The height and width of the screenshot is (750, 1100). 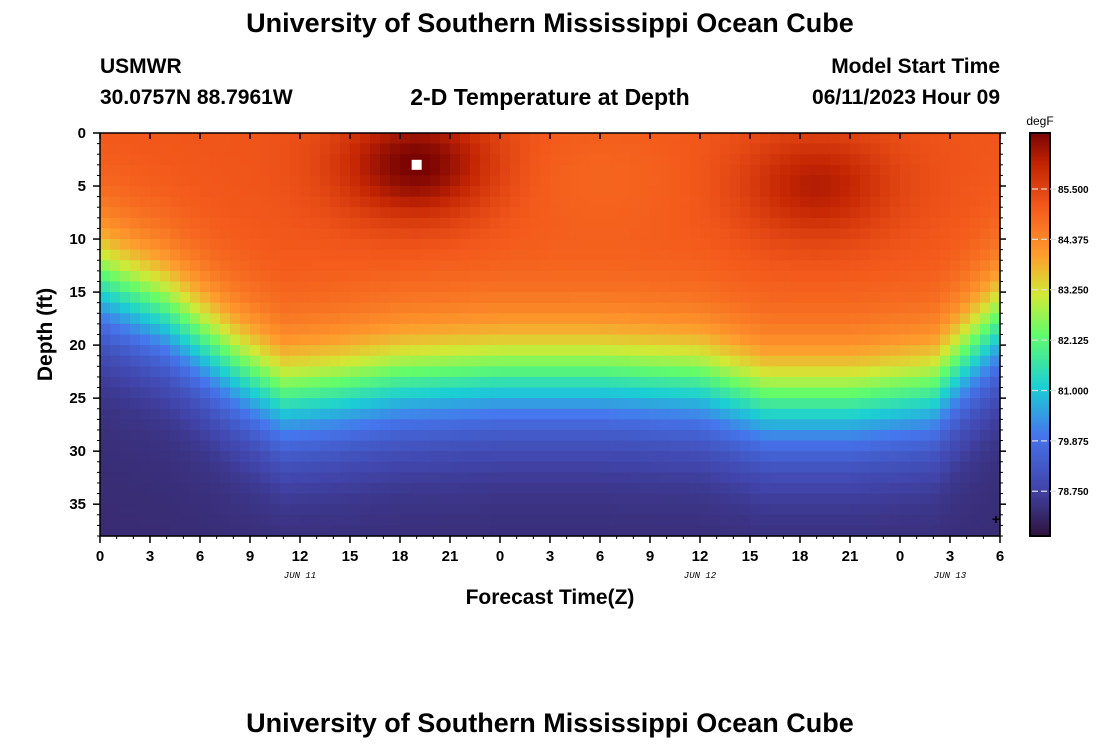 I want to click on x-tick-label: 0, so click(x=900, y=556).